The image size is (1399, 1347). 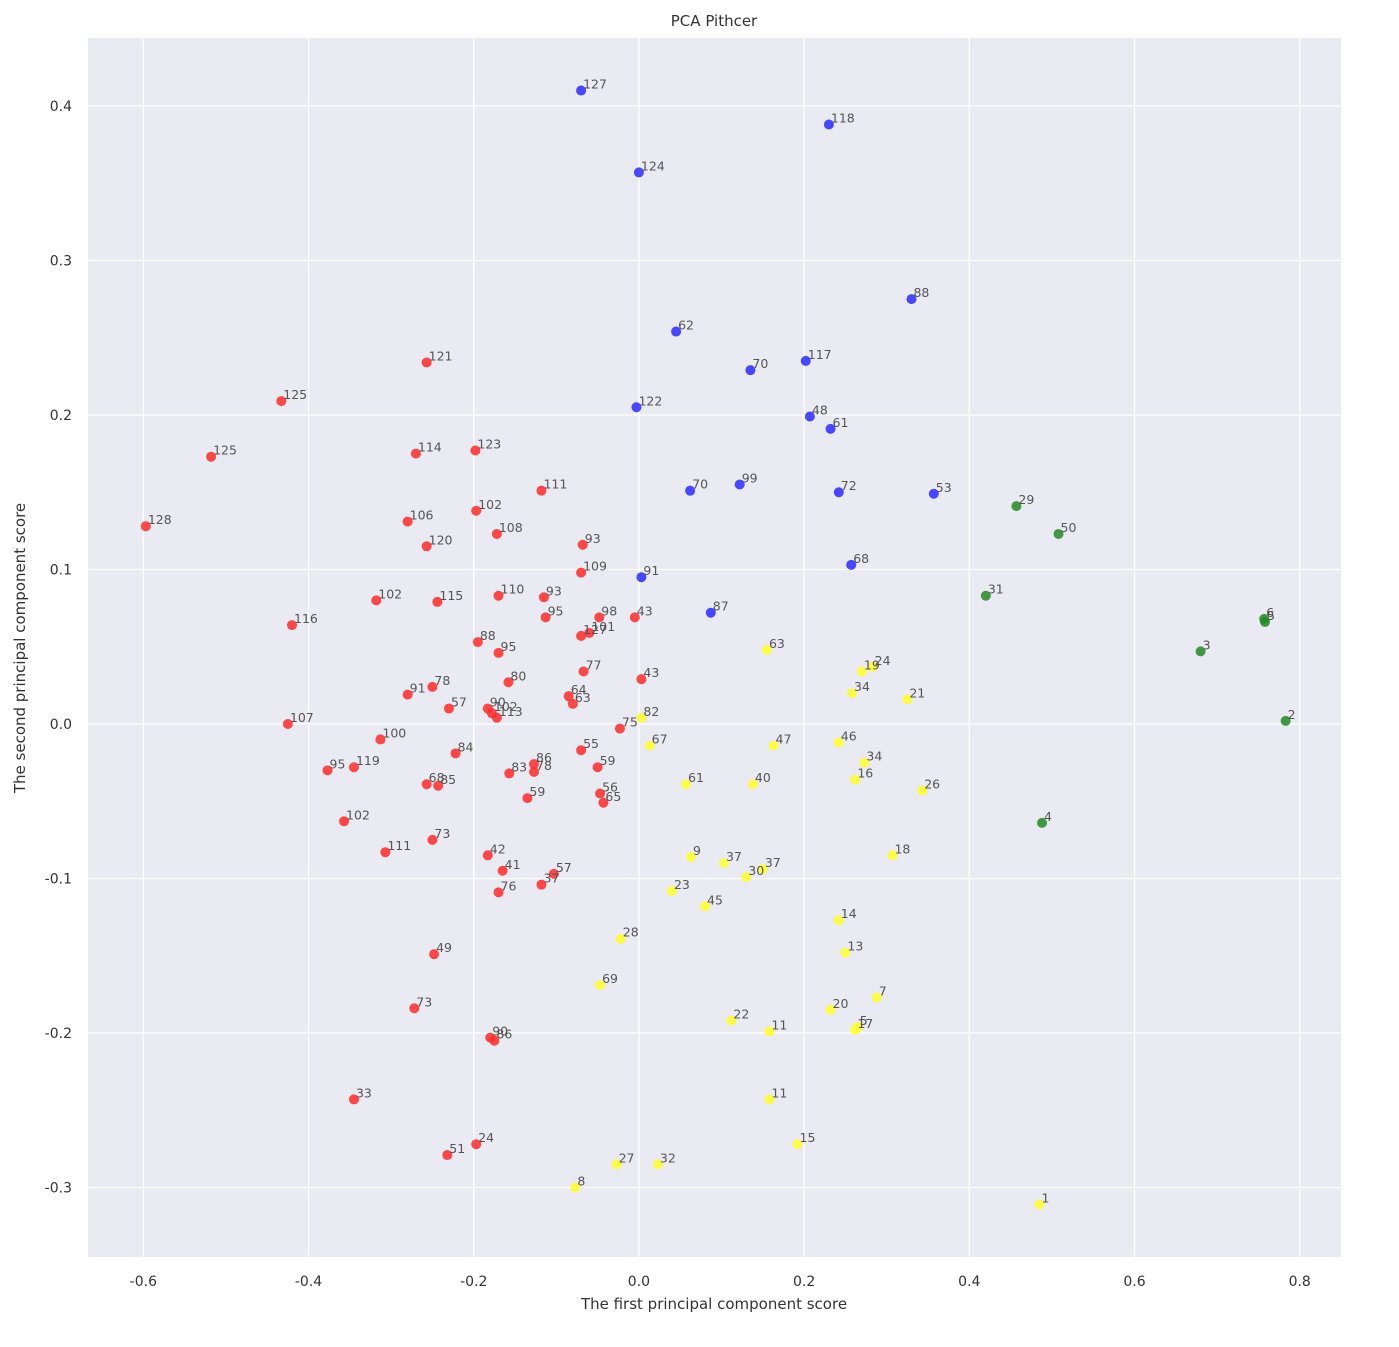 I want to click on point-label: 117, so click(x=820, y=354).